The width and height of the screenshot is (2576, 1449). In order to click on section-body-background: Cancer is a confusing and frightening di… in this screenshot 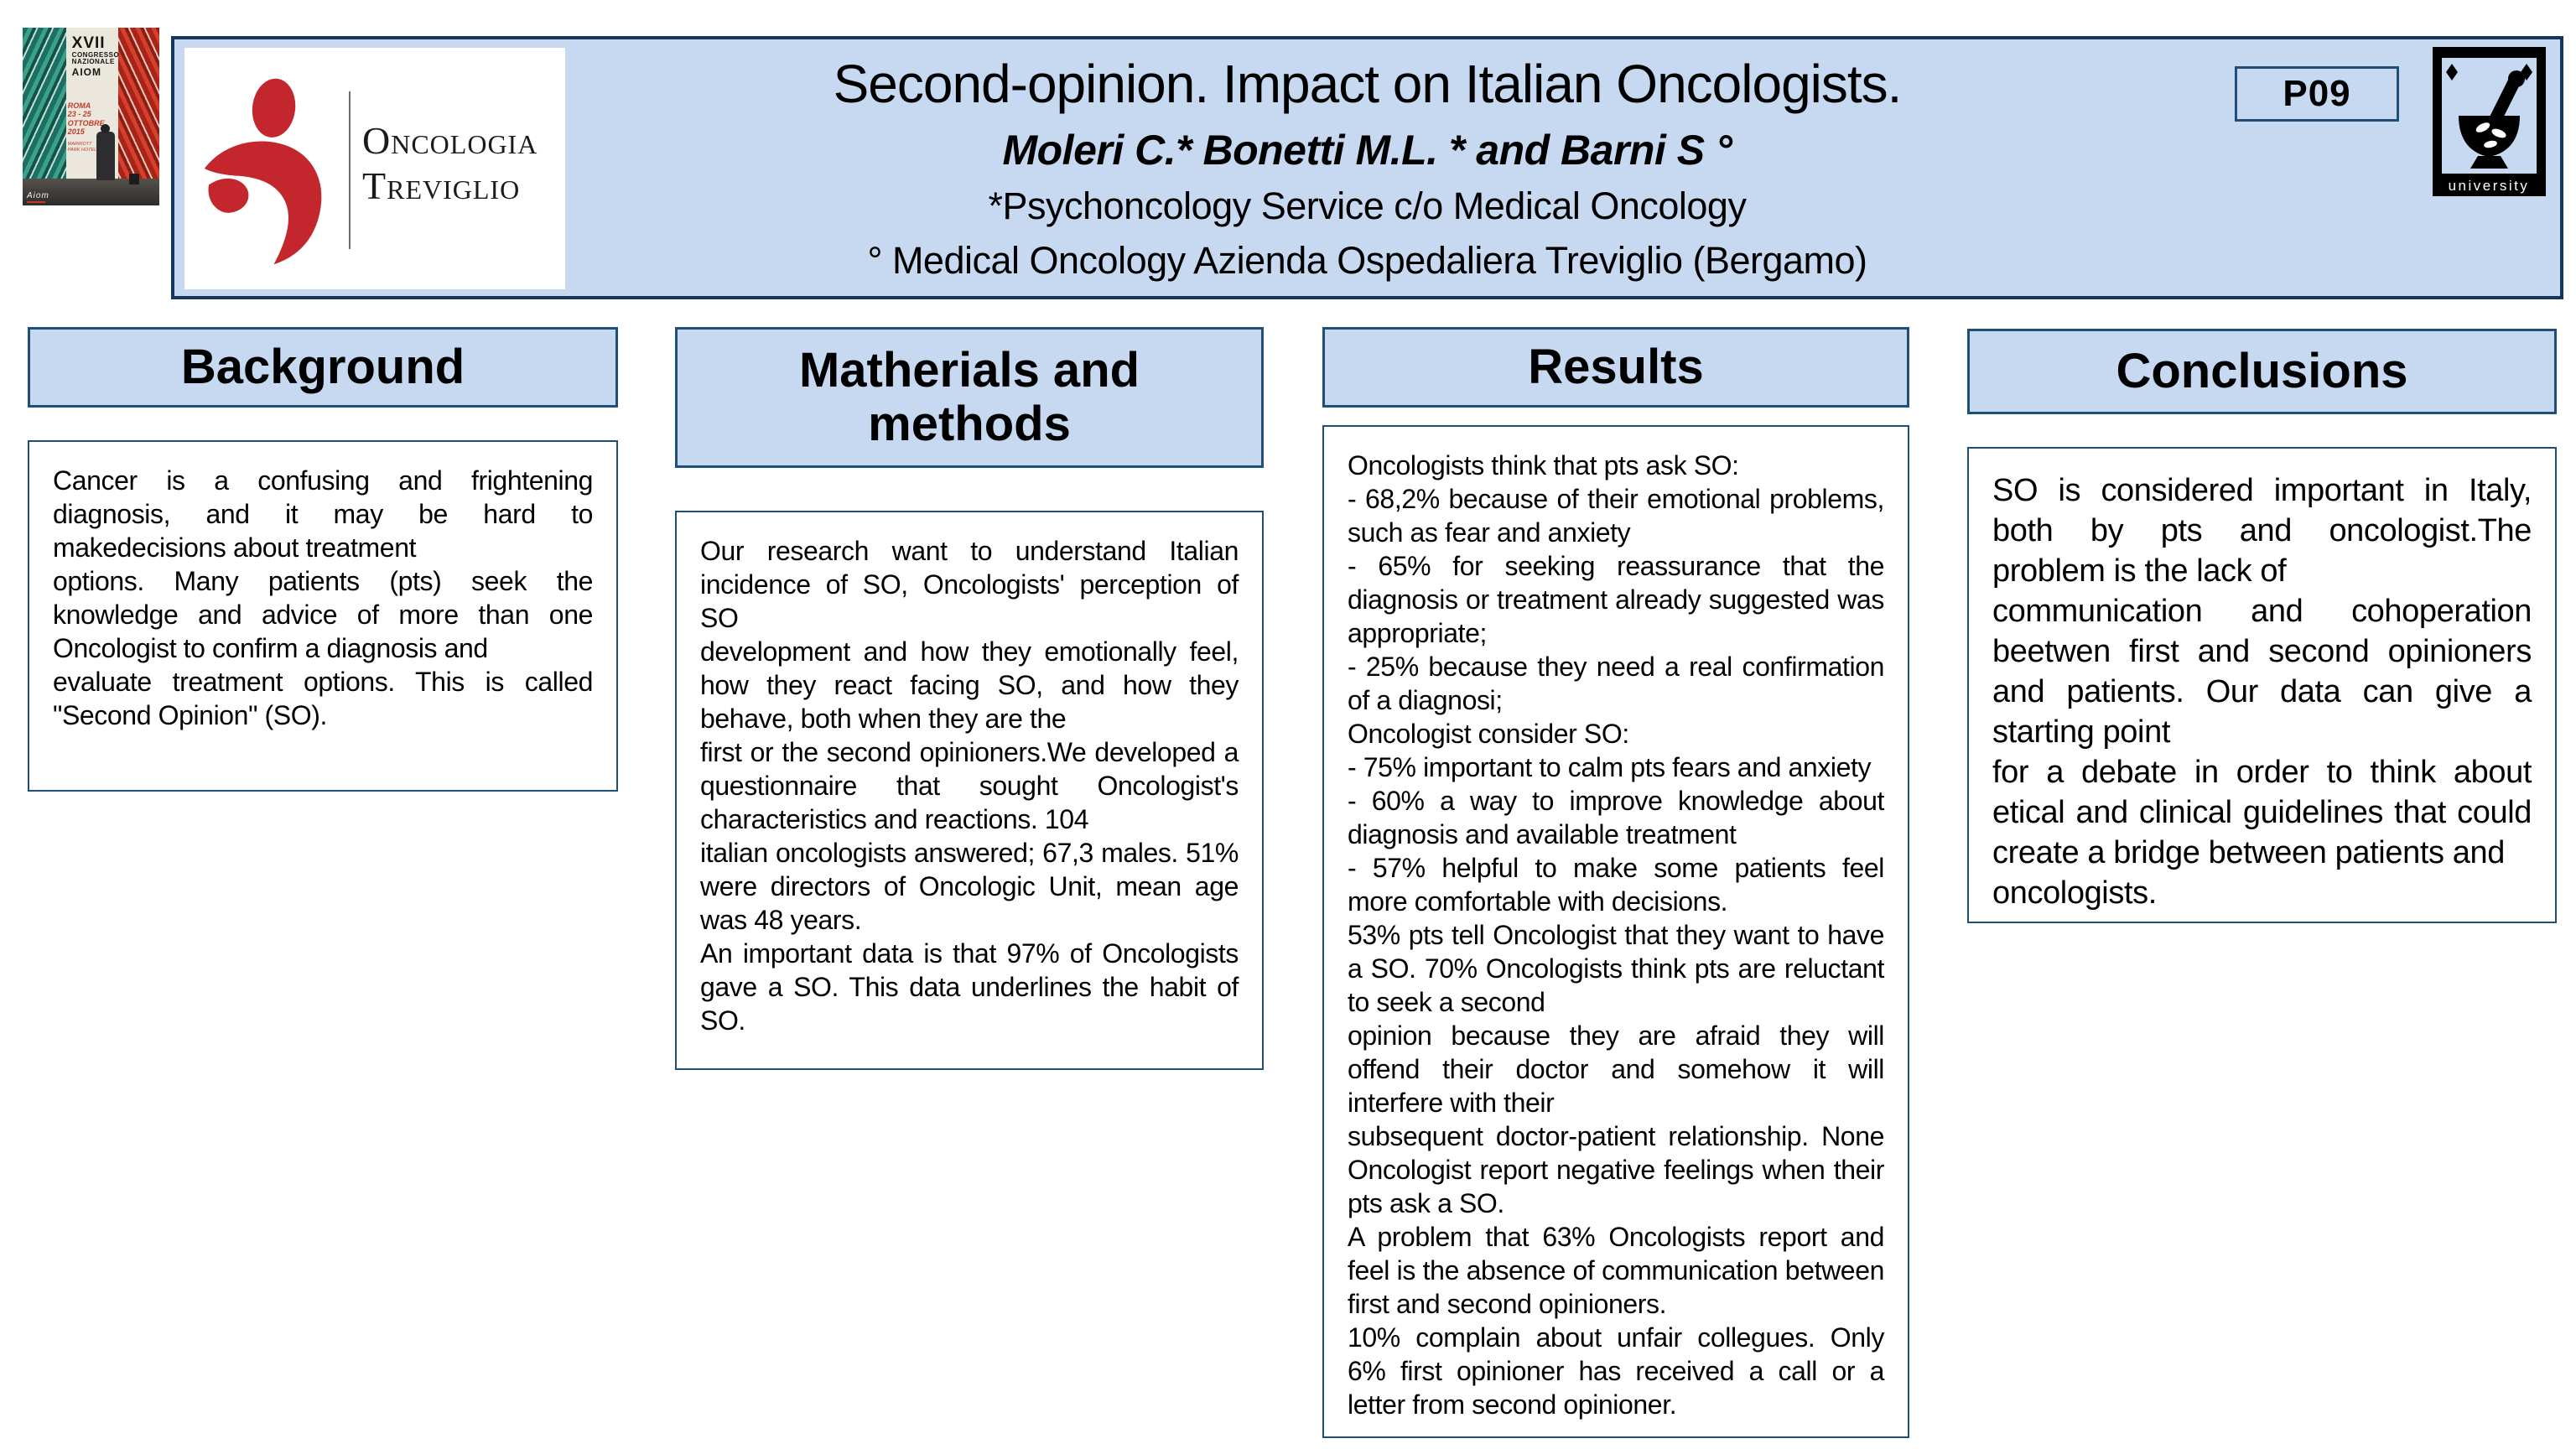, I will do `click(323, 616)`.